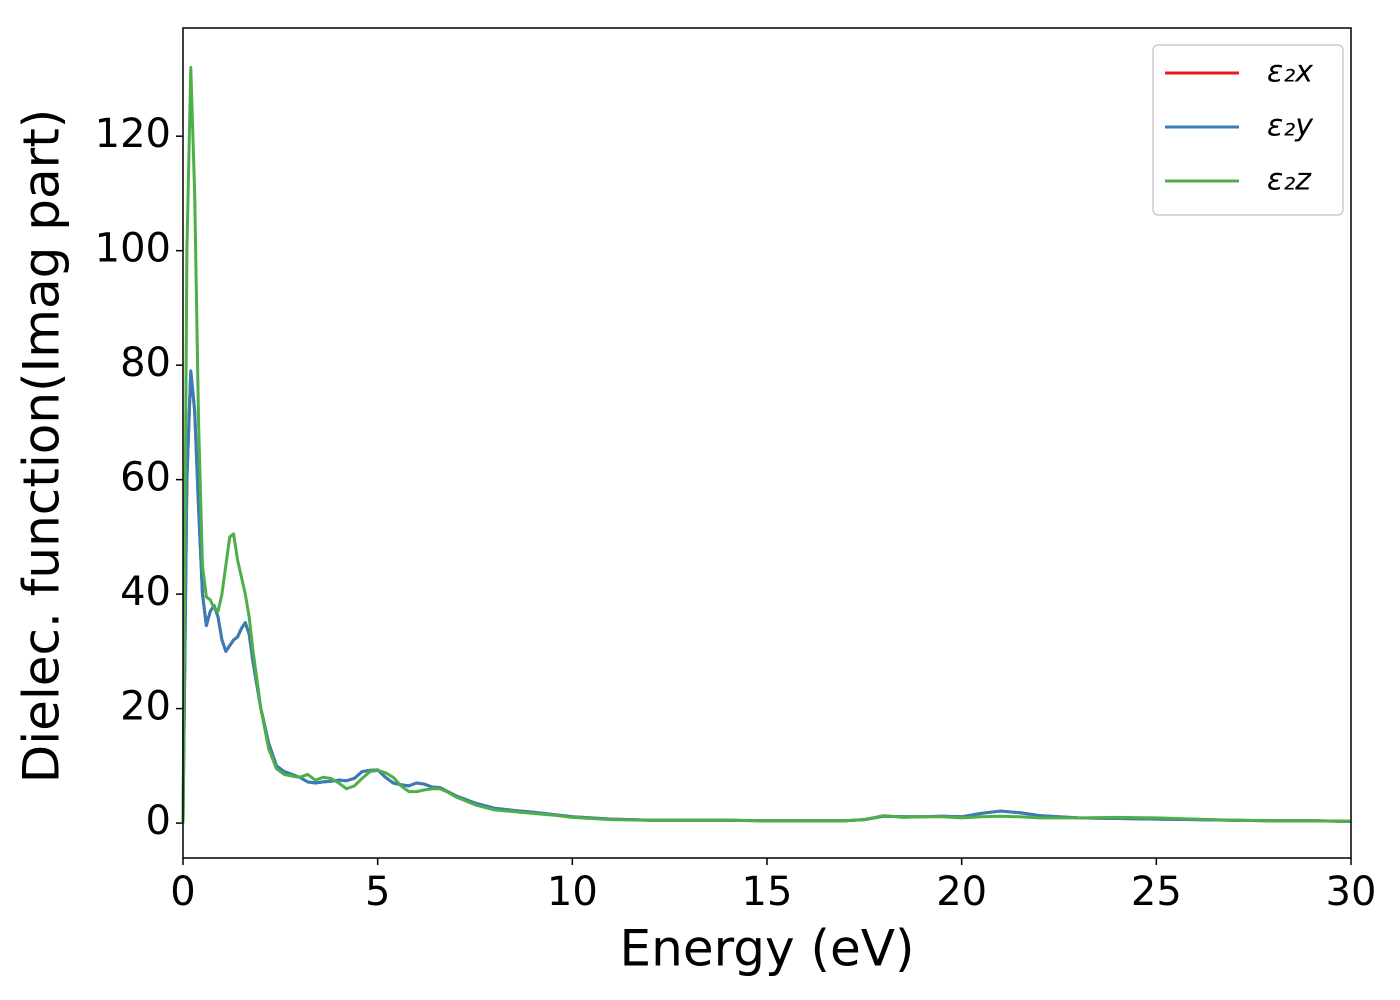 This screenshot has width=1400, height=1000. Describe the element at coordinates (145, 592) in the screenshot. I see `y-tick-label: 40` at that location.